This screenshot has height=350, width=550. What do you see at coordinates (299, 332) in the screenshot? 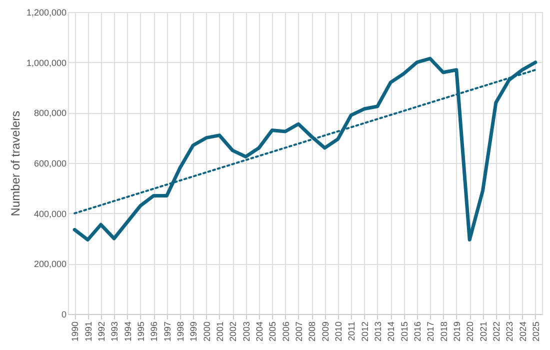
I see `x-tick-label: 2007` at bounding box center [299, 332].